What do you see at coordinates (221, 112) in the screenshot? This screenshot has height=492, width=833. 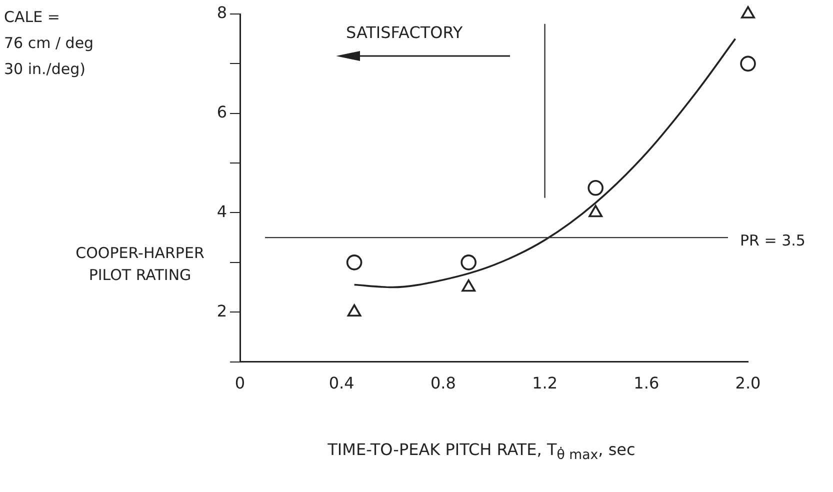 I see `y-tick-label: 6` at bounding box center [221, 112].